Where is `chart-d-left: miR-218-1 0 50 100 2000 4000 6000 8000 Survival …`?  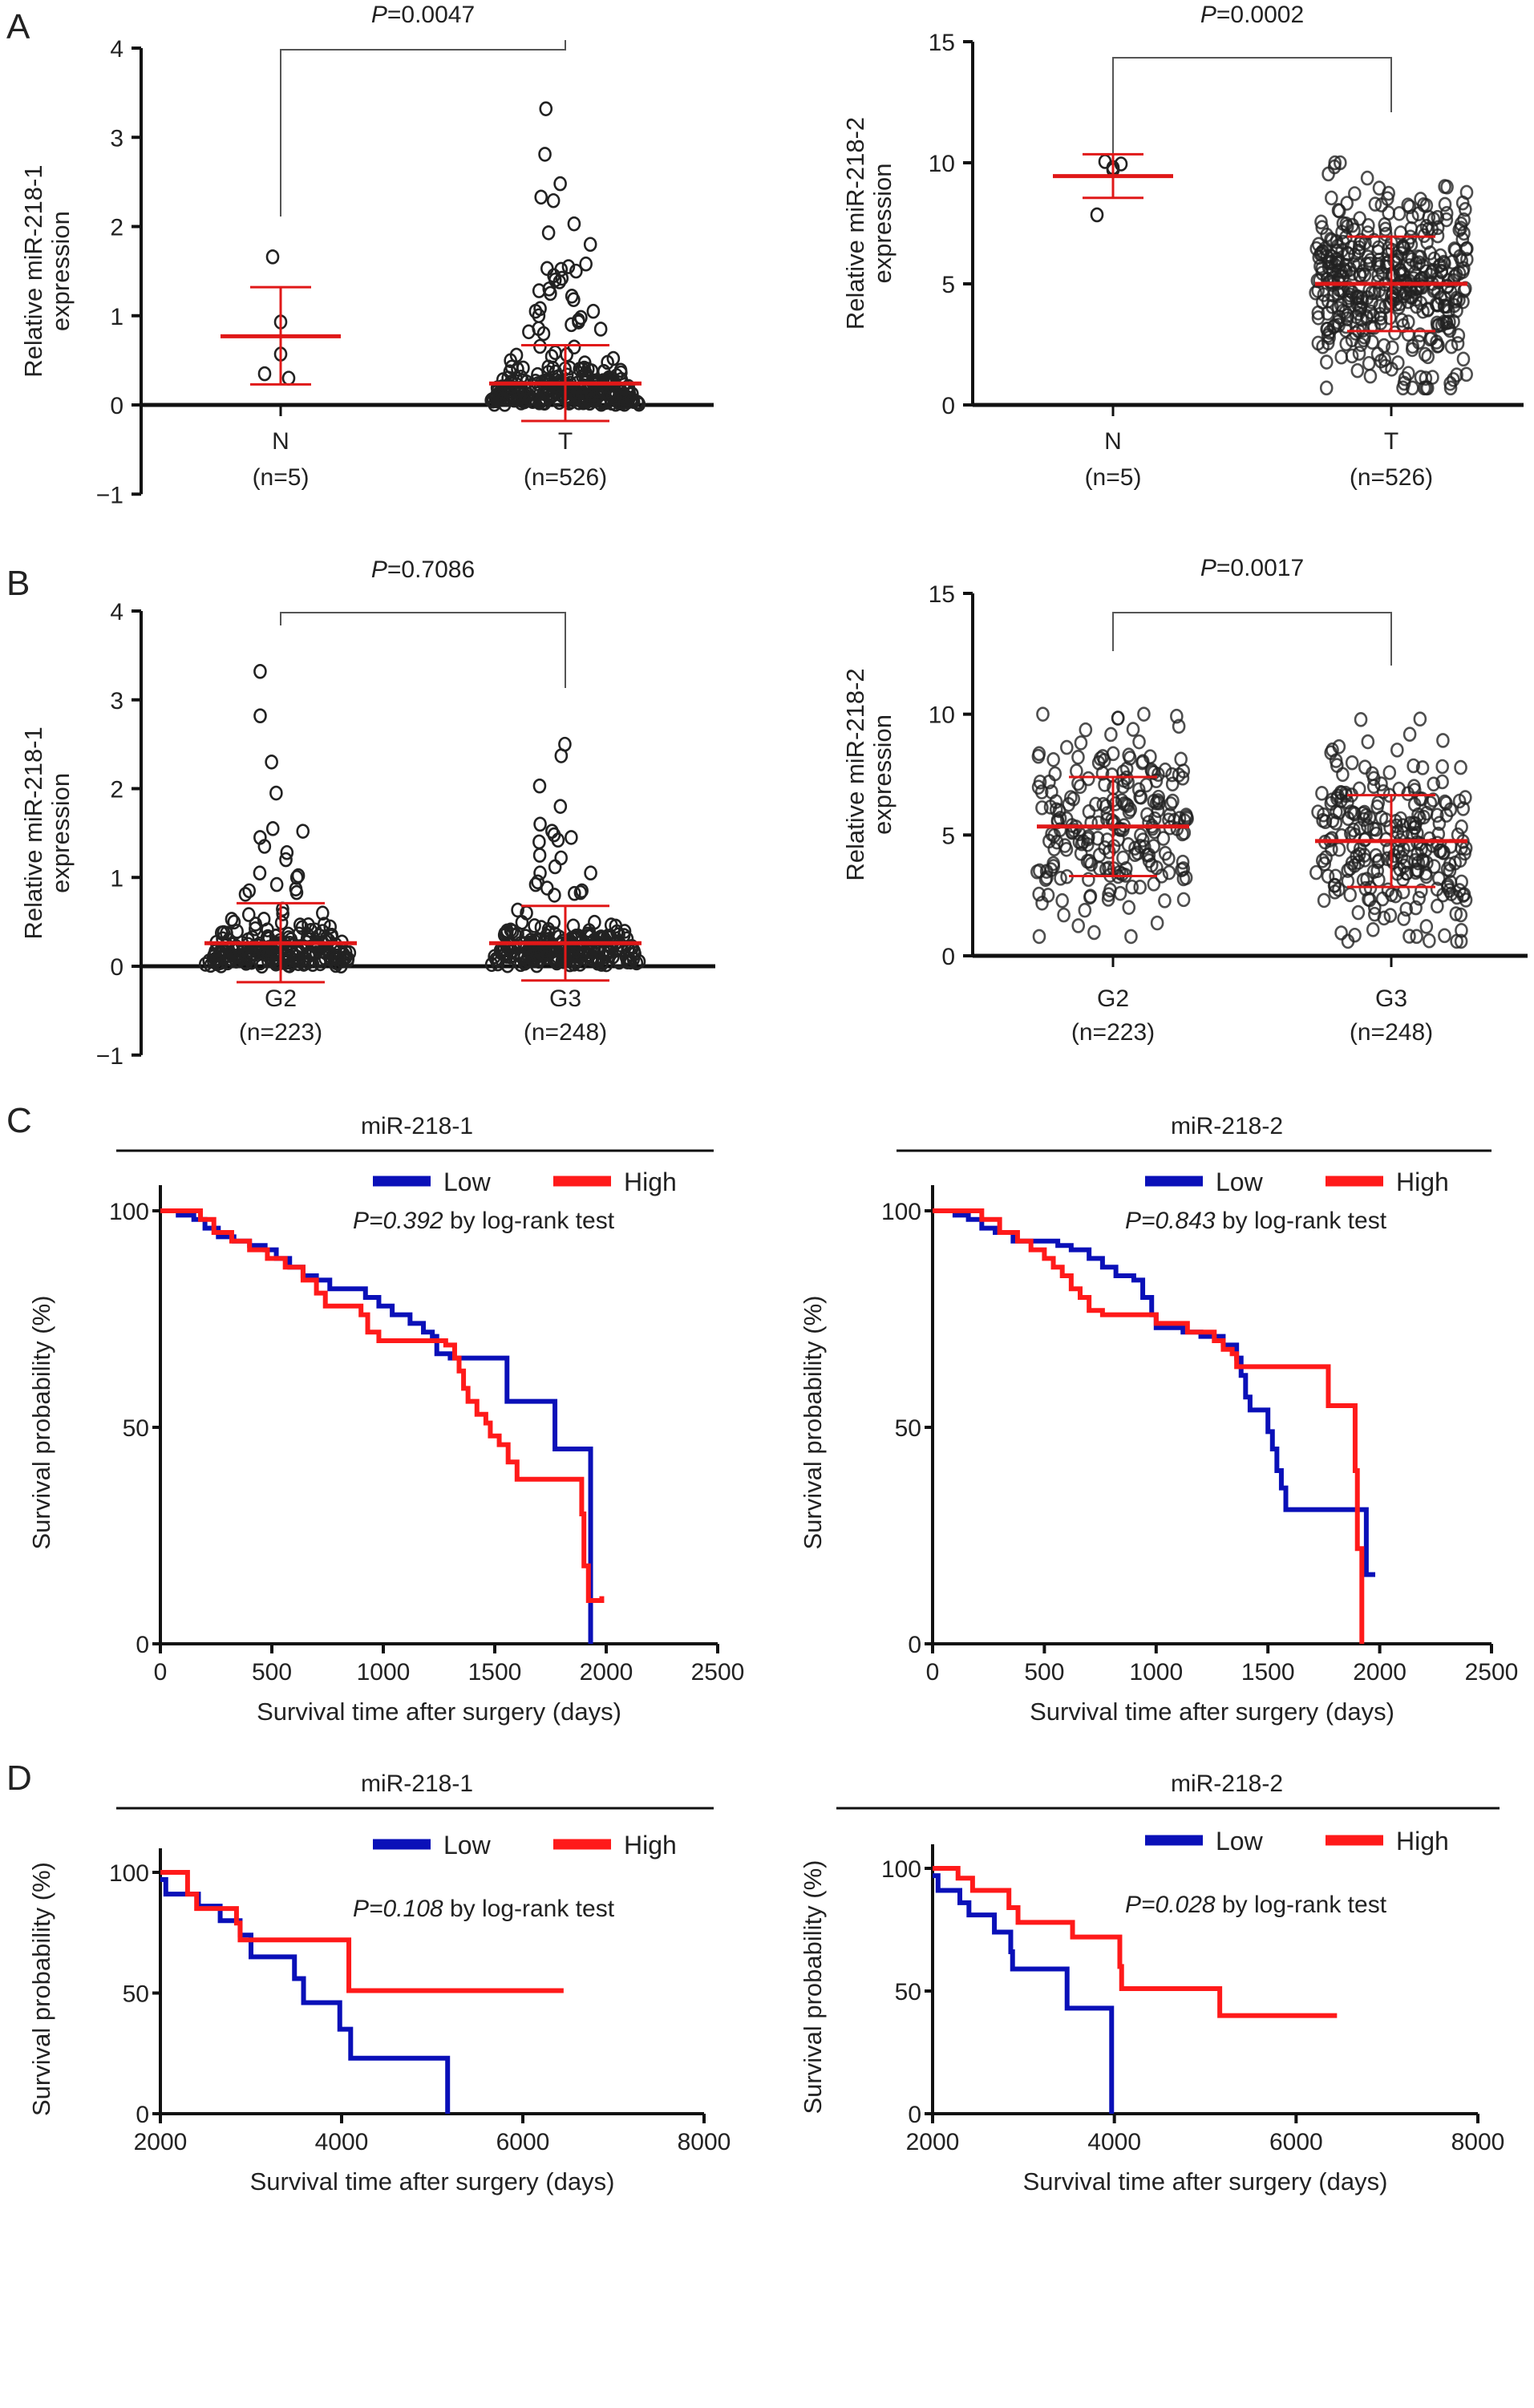
chart-d-left: miR-218-1 0 50 100 2000 4000 6000 8000 Survival … is located at coordinates (379, 1983).